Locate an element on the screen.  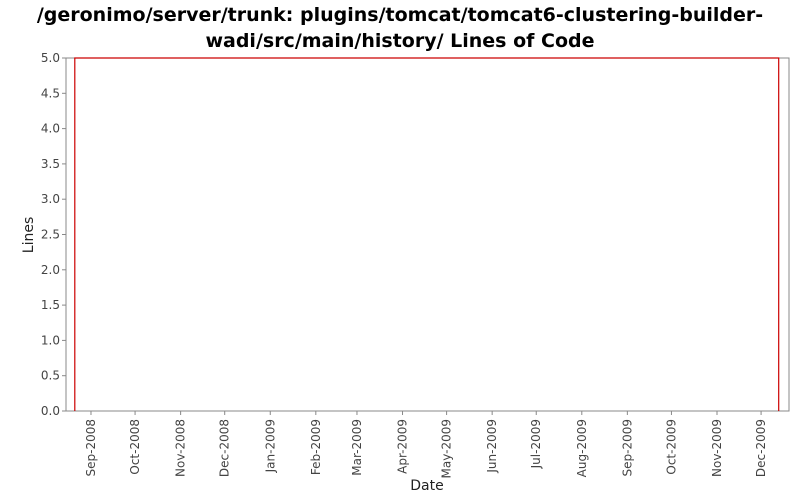
y-tick-label: 3.0 is located at coordinates (50, 199).